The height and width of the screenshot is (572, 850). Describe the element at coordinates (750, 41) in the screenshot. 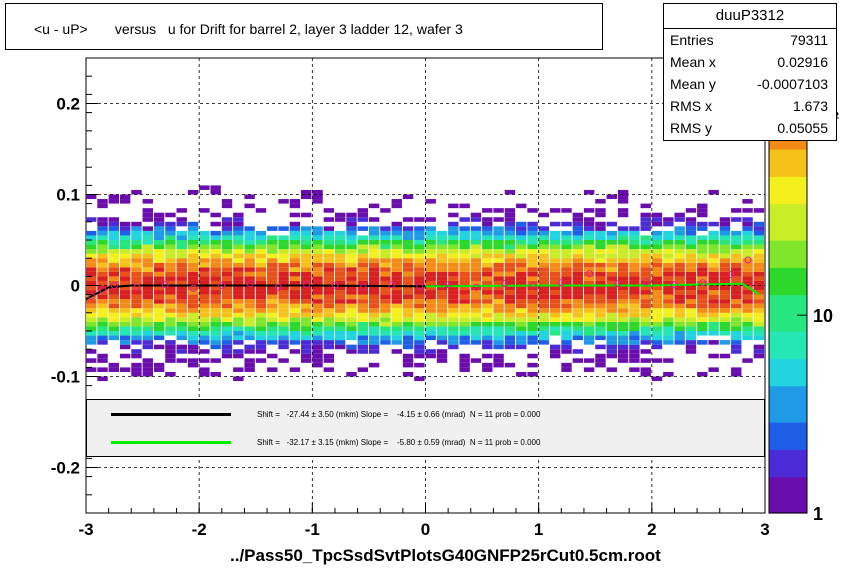

I see `stat-row-entries: Entries 79311` at that location.